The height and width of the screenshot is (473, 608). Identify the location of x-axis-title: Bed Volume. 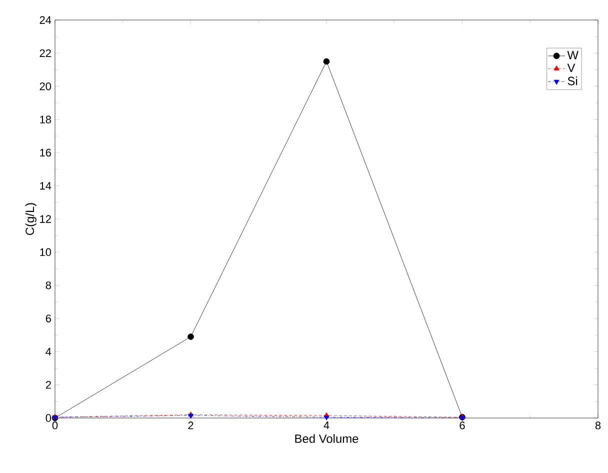
(326, 438).